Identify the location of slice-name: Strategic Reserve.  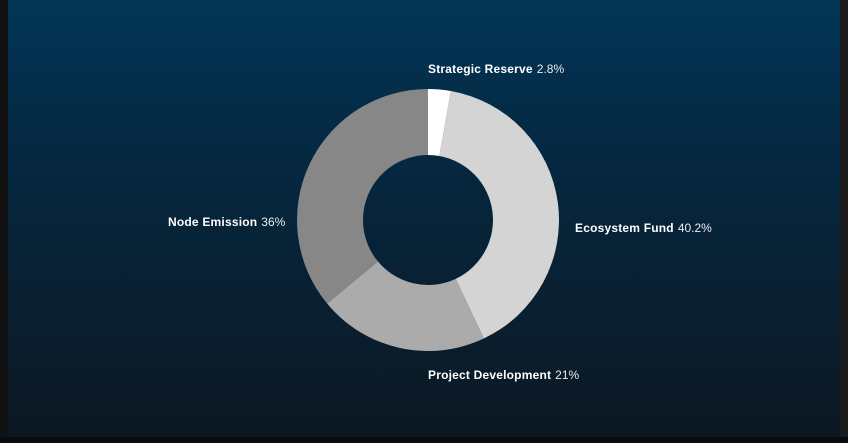
(480, 69).